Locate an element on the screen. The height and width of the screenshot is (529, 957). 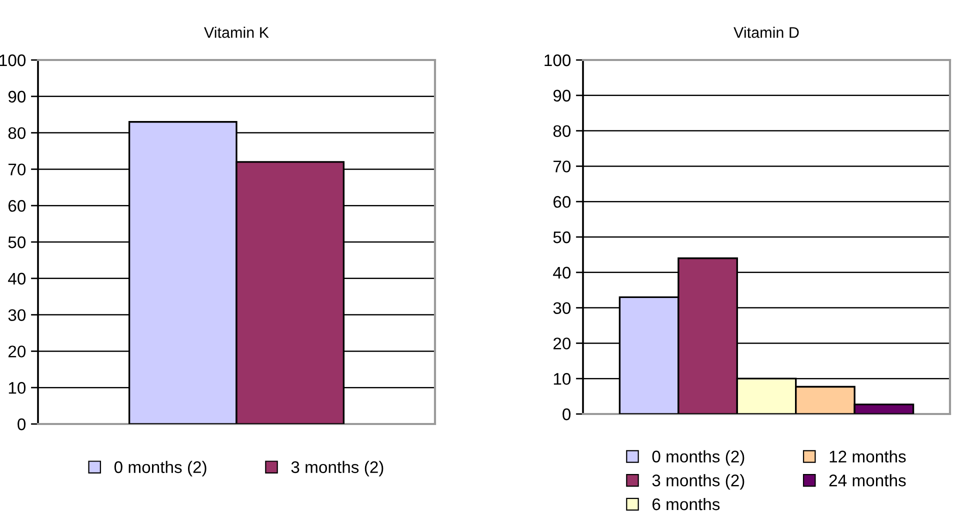
legend-label: 12 months is located at coordinates (868, 456).